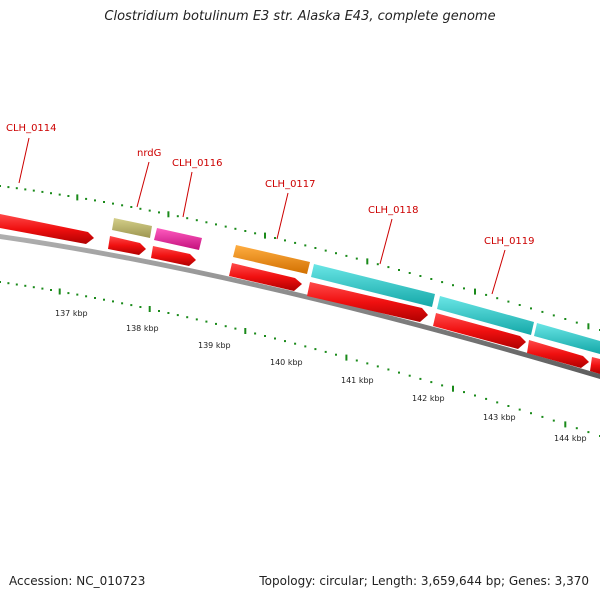 The height and width of the screenshot is (600, 600). What do you see at coordinates (428, 398) in the screenshot?
I see `scale-label: 142 kbp` at bounding box center [428, 398].